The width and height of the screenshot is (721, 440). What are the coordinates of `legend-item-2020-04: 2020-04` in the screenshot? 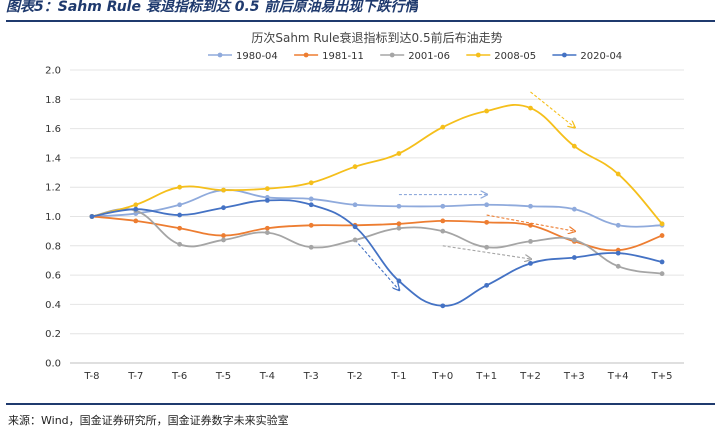 It's located at (587, 56).